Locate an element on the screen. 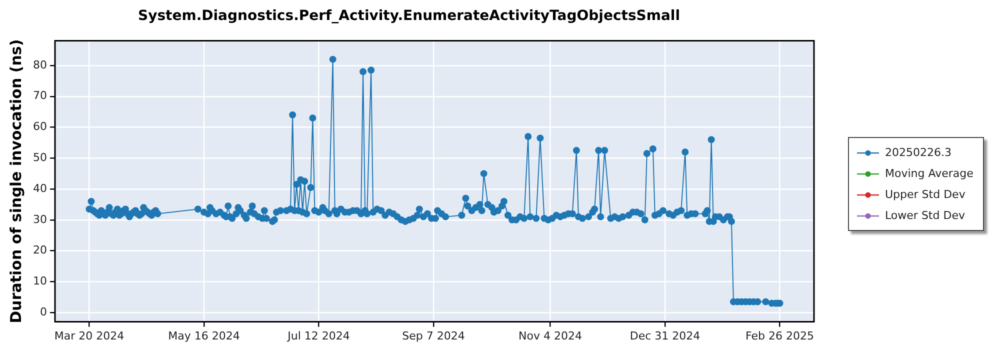  legend-label: Upper Std Dev is located at coordinates (925, 194).